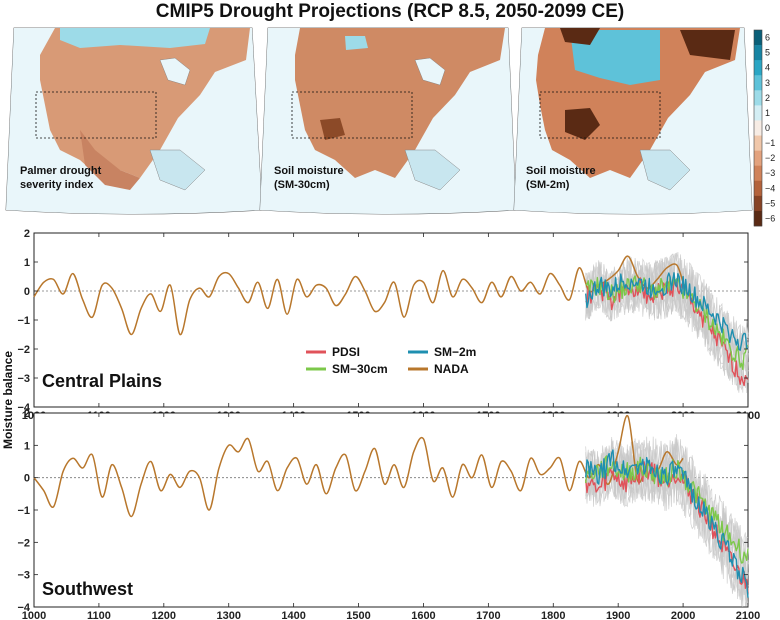  I want to click on colorbar-tick-label: 6, so click(767, 38).